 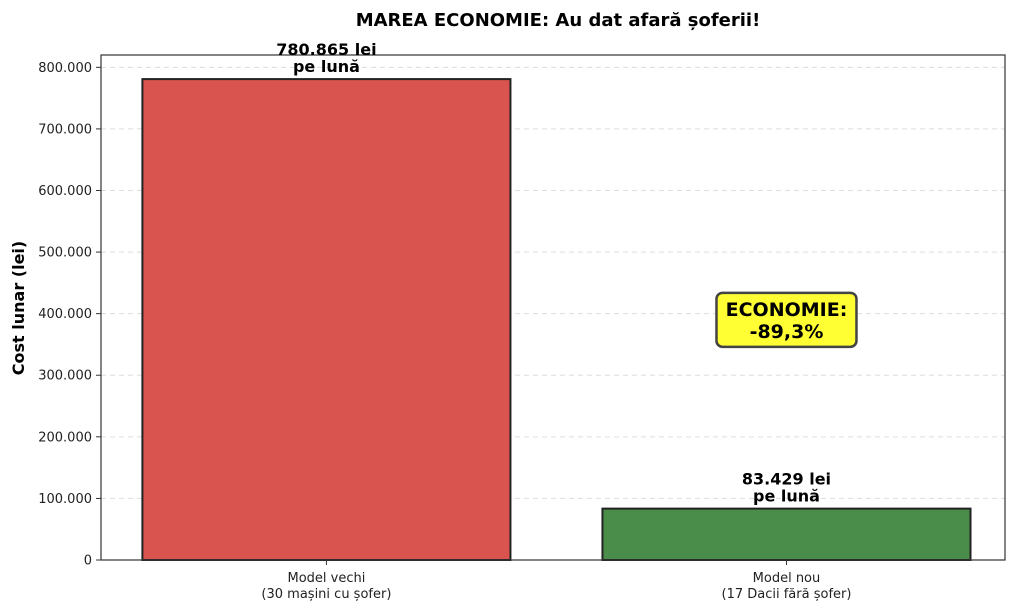 I want to click on y-tick-label: 200.000, so click(x=65, y=437).